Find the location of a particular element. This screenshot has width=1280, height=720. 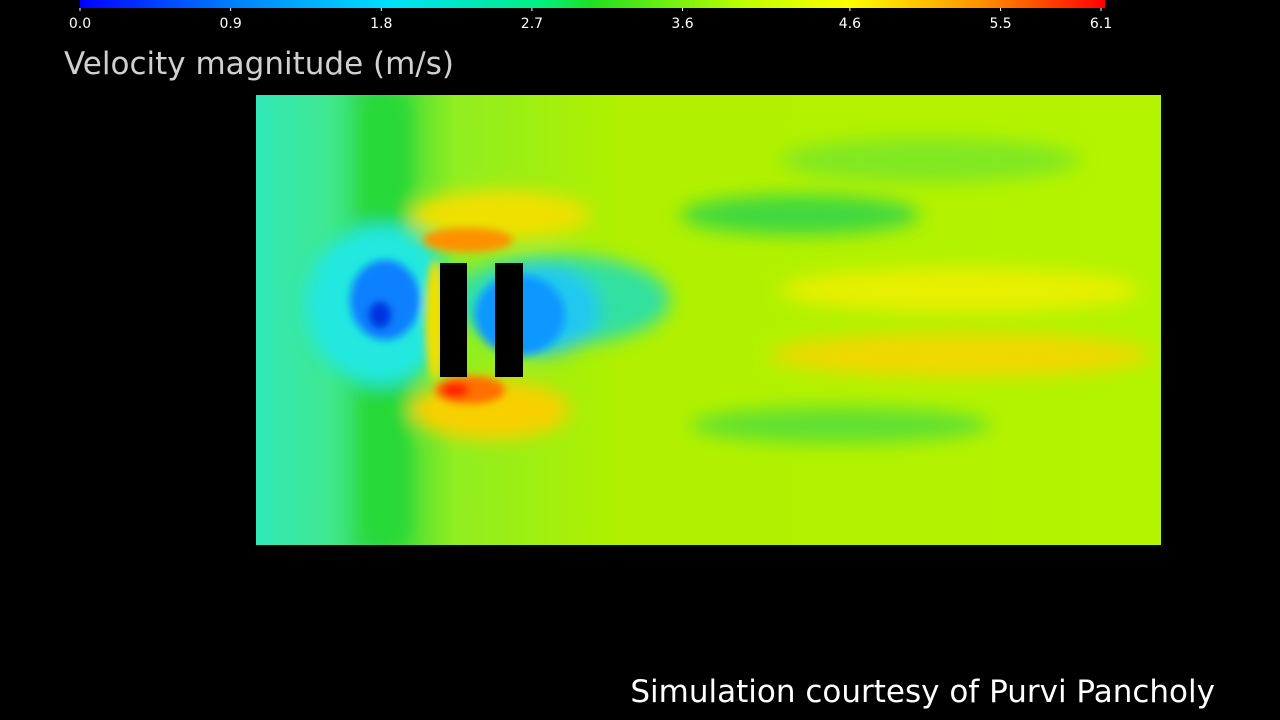

tick-label: 5.5 is located at coordinates (1000, 24).